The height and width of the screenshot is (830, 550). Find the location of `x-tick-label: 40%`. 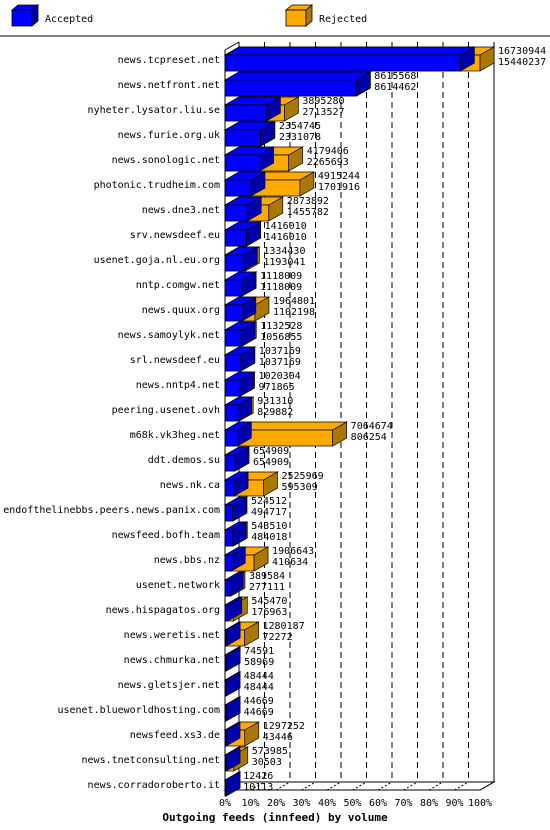

x-tick-label: 40% is located at coordinates (327, 803).